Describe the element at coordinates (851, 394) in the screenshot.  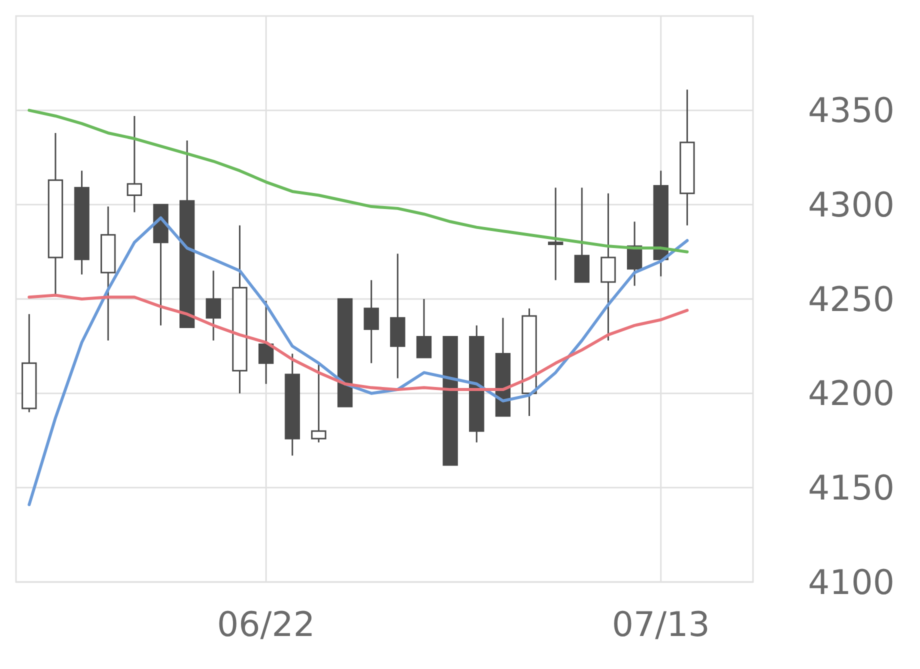
I see `y-tick-label: 4200` at that location.